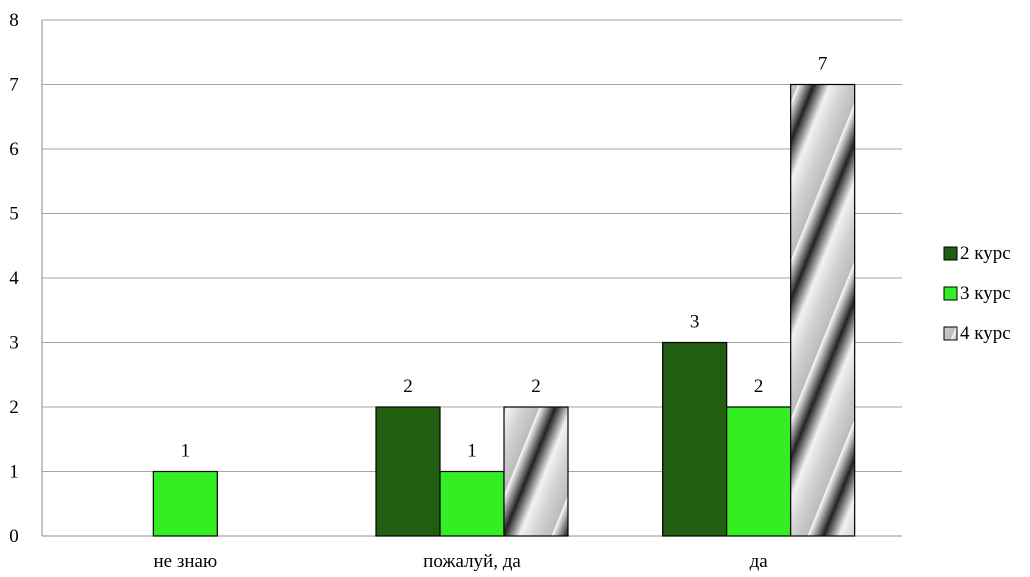  I want to click on y-tick-label: 8, so click(14, 20).